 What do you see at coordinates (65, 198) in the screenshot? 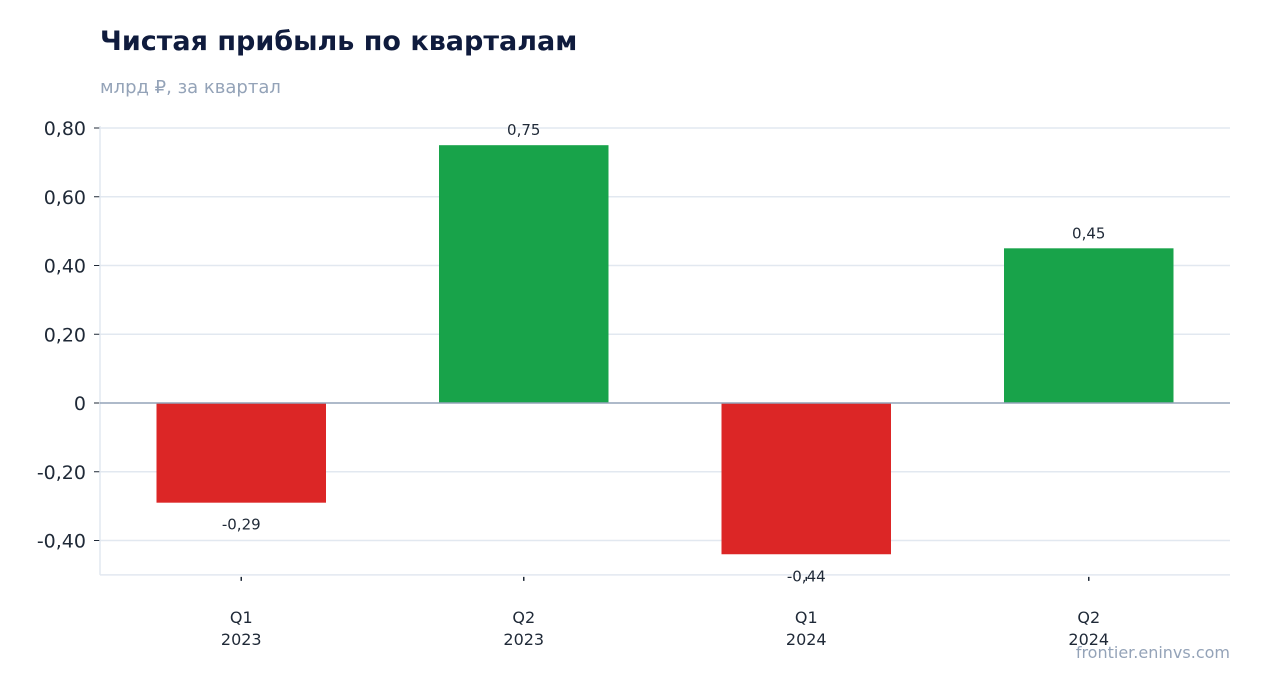
I see `y-tick-label: 0,60` at bounding box center [65, 198].